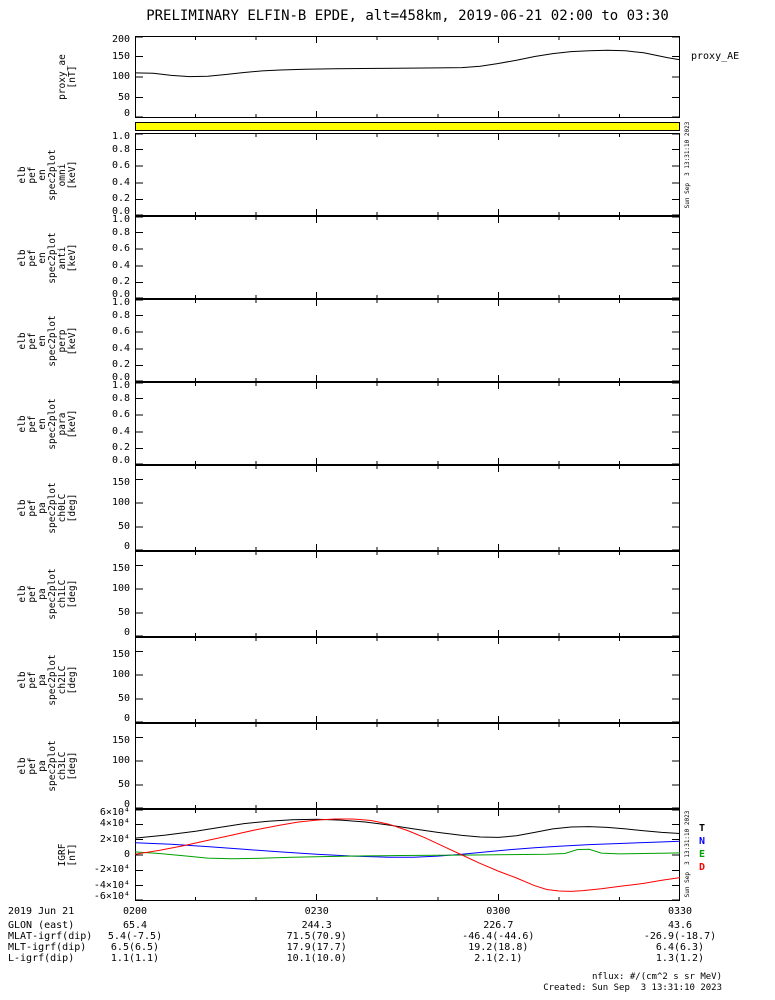 This screenshot has height=1000, width=775. What do you see at coordinates (316, 947) in the screenshot?
I see `footer-value: 17.9(17.7)` at bounding box center [316, 947].